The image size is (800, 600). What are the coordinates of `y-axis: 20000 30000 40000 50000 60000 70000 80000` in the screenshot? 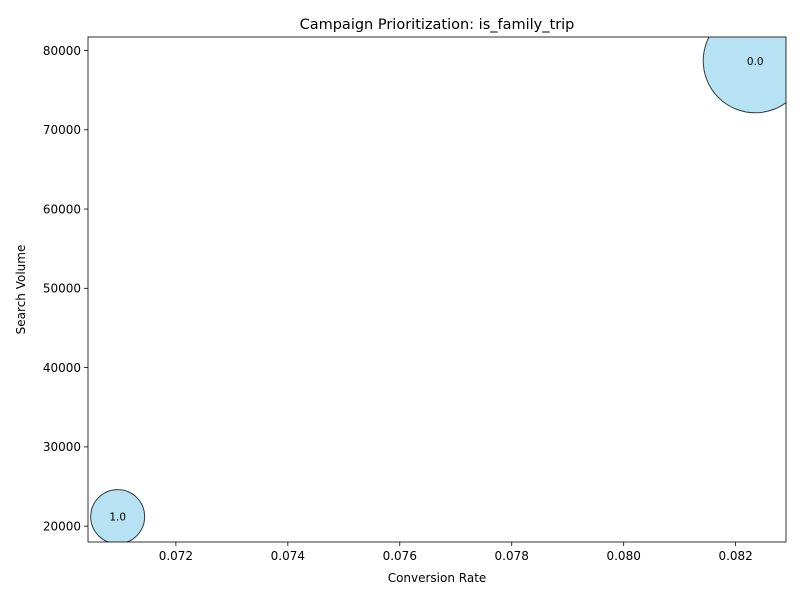 It's located at (65, 288).